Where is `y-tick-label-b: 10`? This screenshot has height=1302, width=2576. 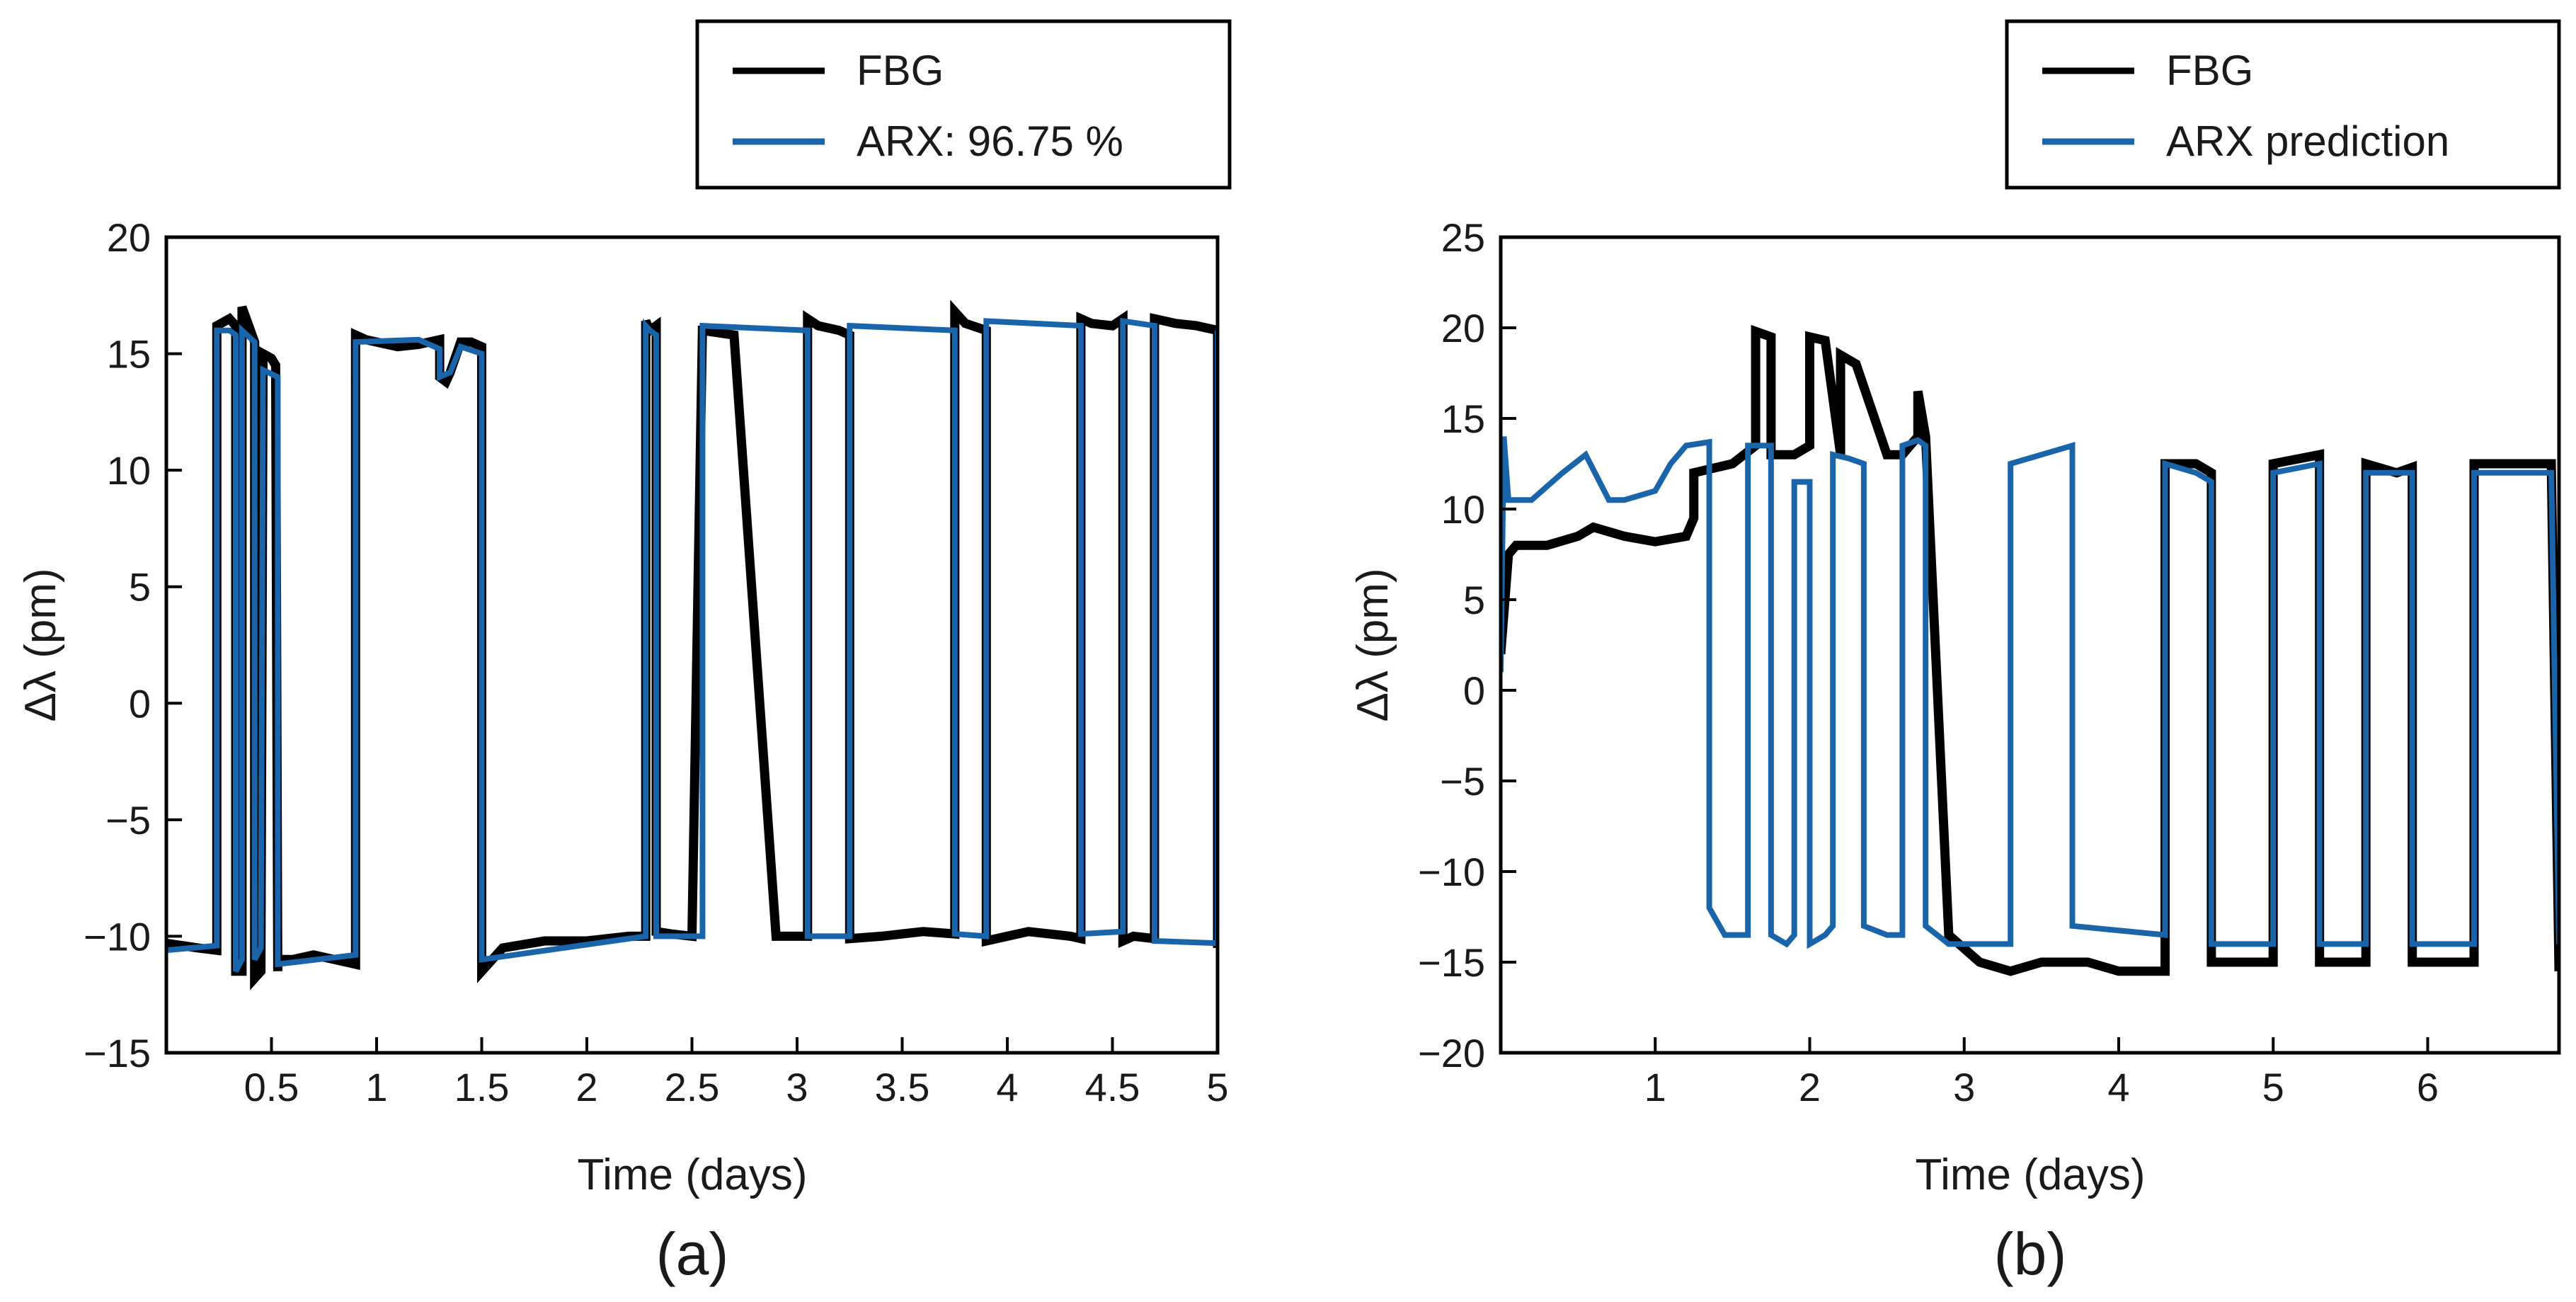
y-tick-label-b: 10 is located at coordinates (1463, 509).